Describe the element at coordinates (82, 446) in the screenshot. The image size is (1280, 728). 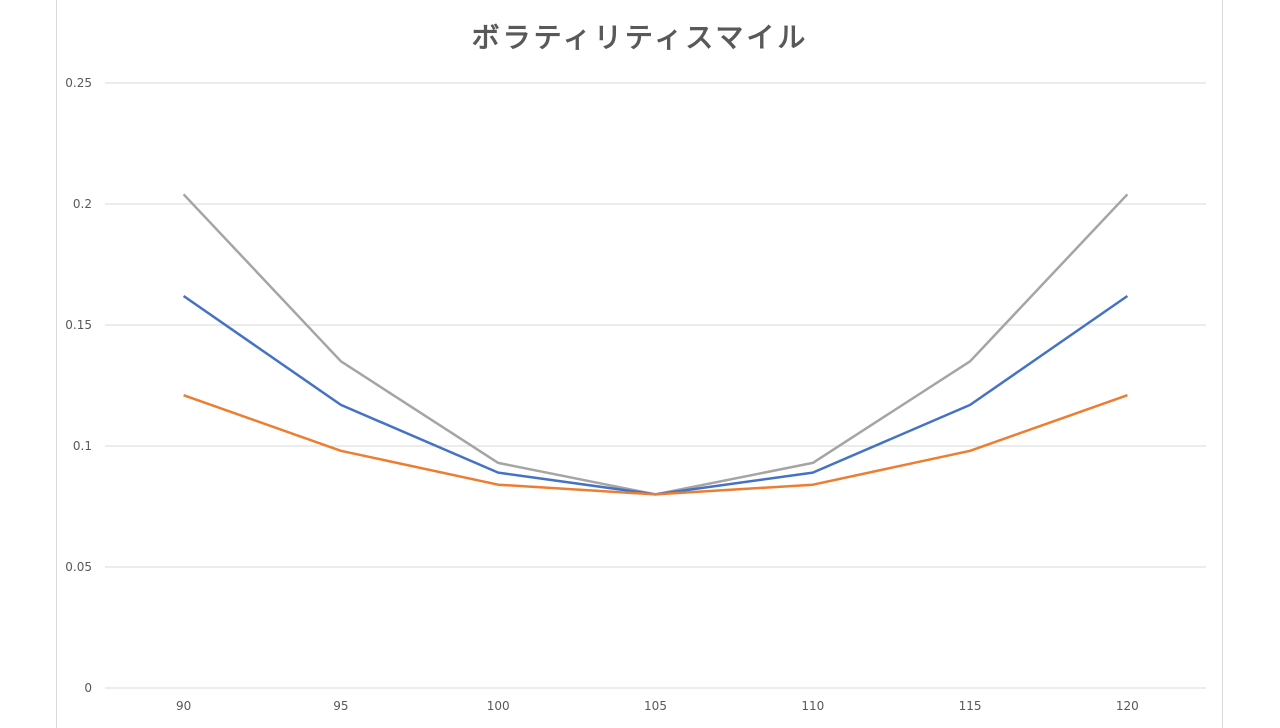
I see `y-tick-label: 0.1` at that location.